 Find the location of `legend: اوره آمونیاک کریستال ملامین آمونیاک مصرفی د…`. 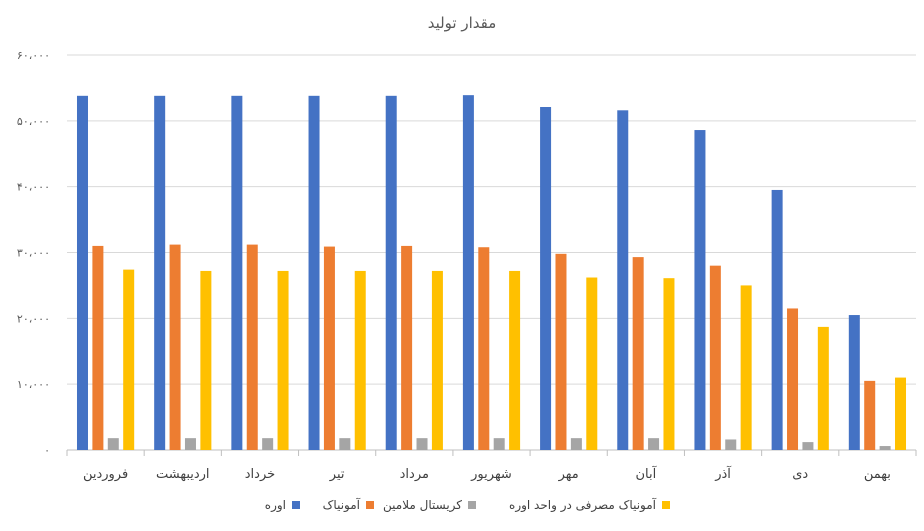

legend: اوره آمونیاک کریستال ملامین آمونیاک مصرفی د… is located at coordinates (467, 505).